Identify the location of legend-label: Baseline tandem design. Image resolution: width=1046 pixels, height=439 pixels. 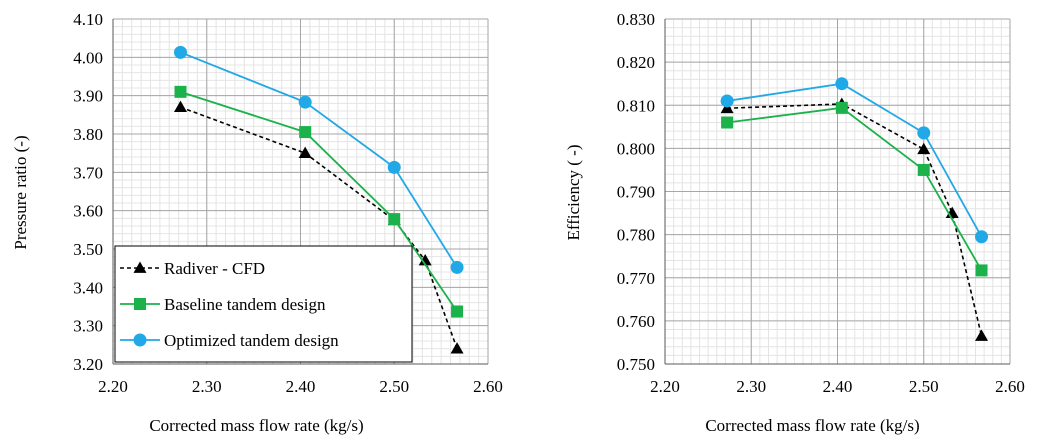
(245, 304).